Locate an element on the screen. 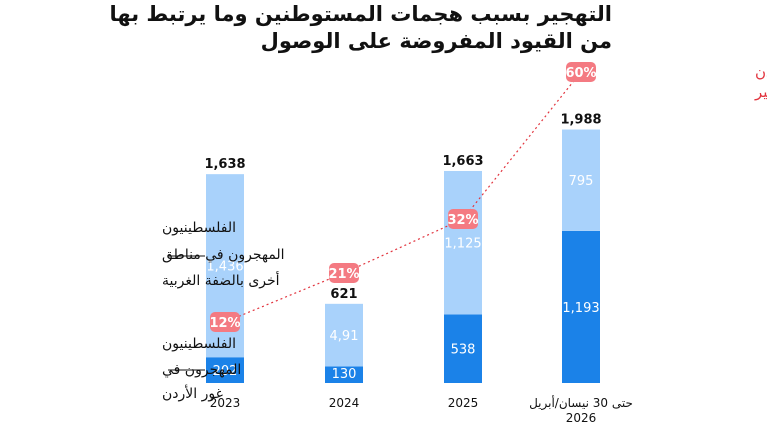 The height and width of the screenshot is (444, 767). share-legend-label: التهجير في غور الأردن is located at coordinates (761, 72).